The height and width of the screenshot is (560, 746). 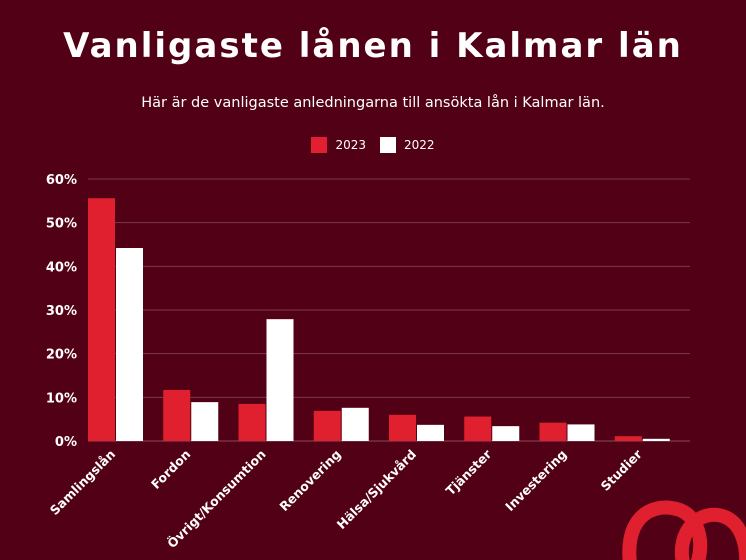 What do you see at coordinates (61, 180) in the screenshot?
I see `y-tick-label: 60%` at bounding box center [61, 180].